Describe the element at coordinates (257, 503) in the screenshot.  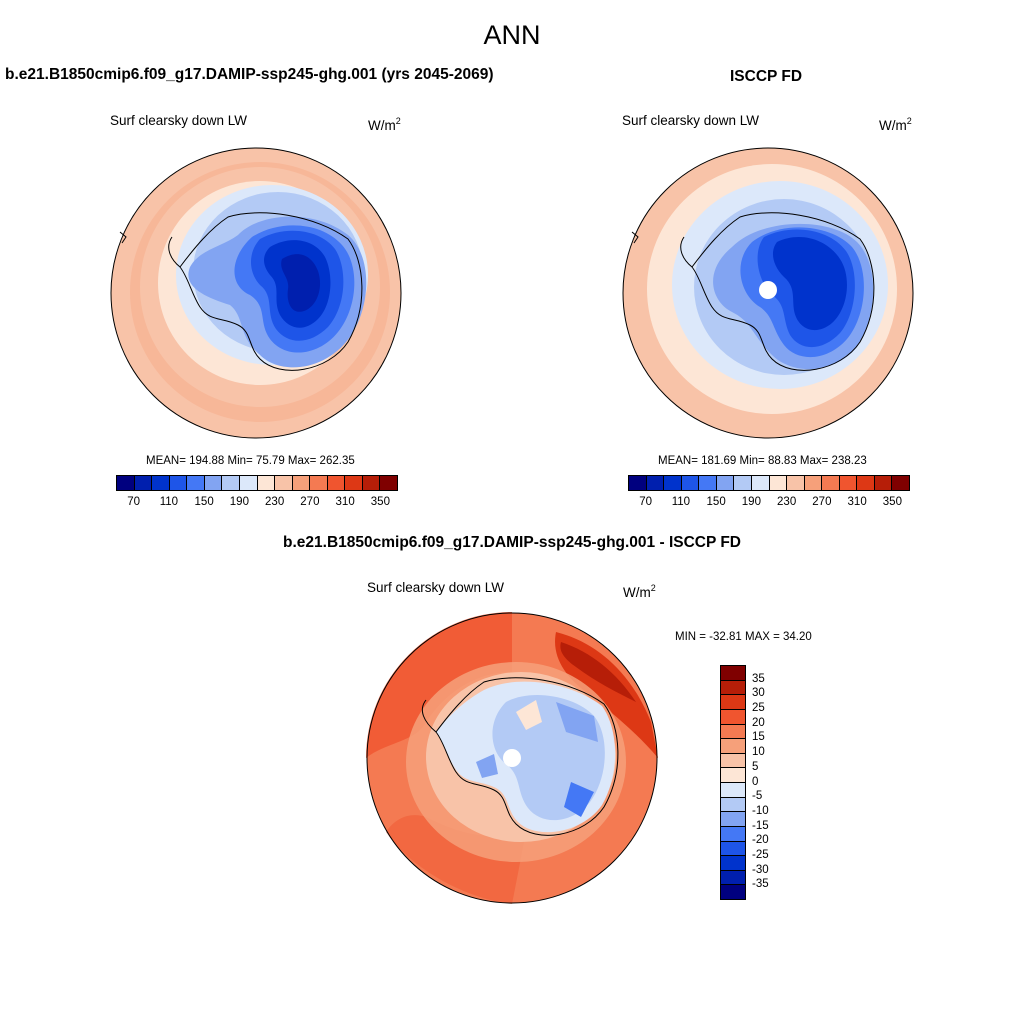
I see `left-colorbar-ticks: 70 110 150 190 230 270 310 350` at that location.